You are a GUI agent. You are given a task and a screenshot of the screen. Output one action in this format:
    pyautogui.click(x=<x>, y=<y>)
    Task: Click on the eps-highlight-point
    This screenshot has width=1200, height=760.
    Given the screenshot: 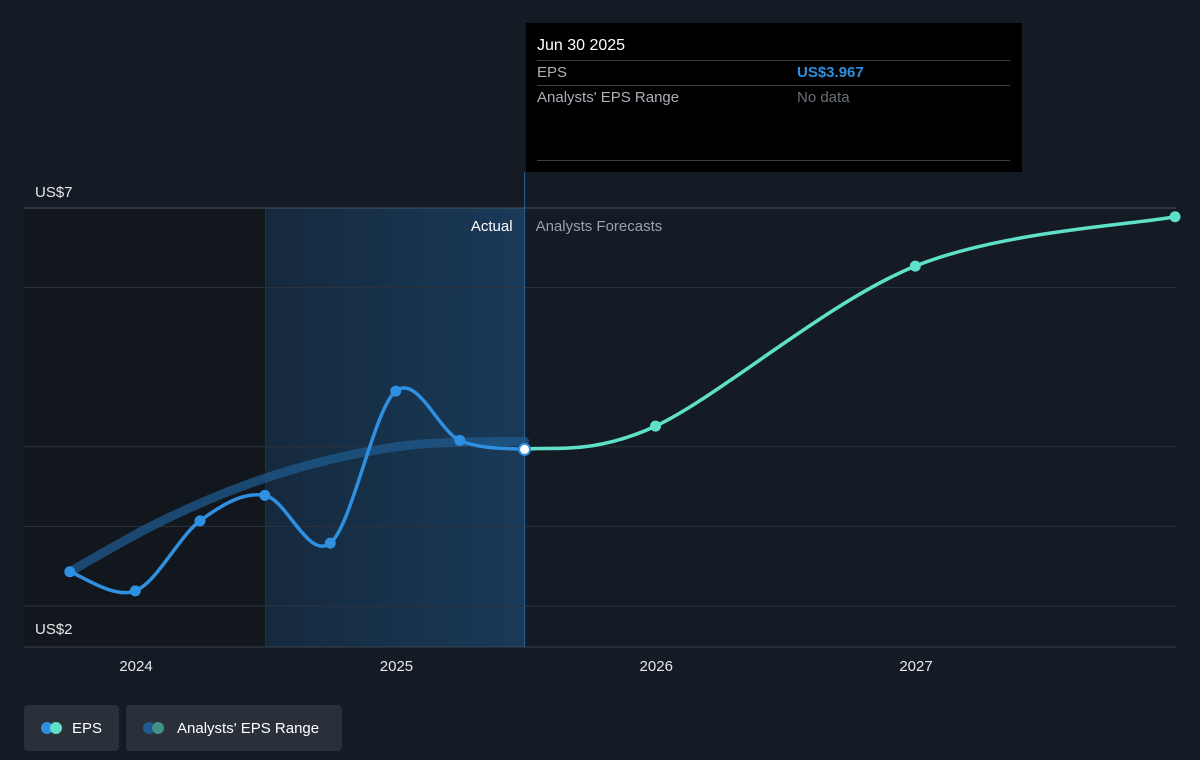 What is the action you would take?
    pyautogui.click(x=525, y=449)
    